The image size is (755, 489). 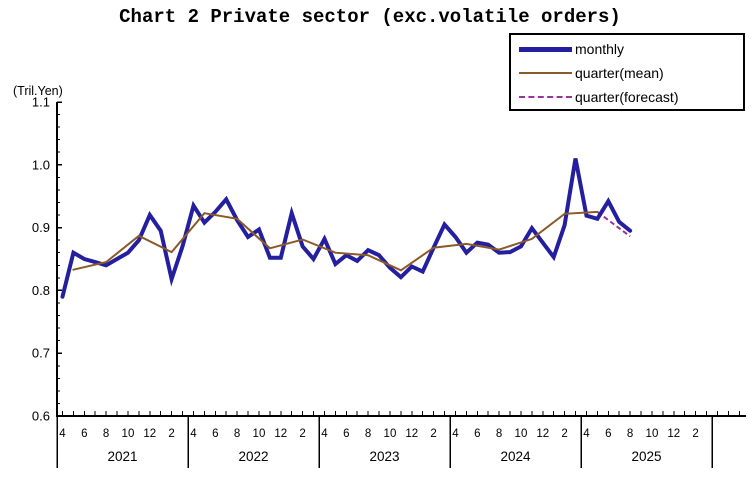 I want to click on y-tick-label: 1.0, so click(x=41, y=164).